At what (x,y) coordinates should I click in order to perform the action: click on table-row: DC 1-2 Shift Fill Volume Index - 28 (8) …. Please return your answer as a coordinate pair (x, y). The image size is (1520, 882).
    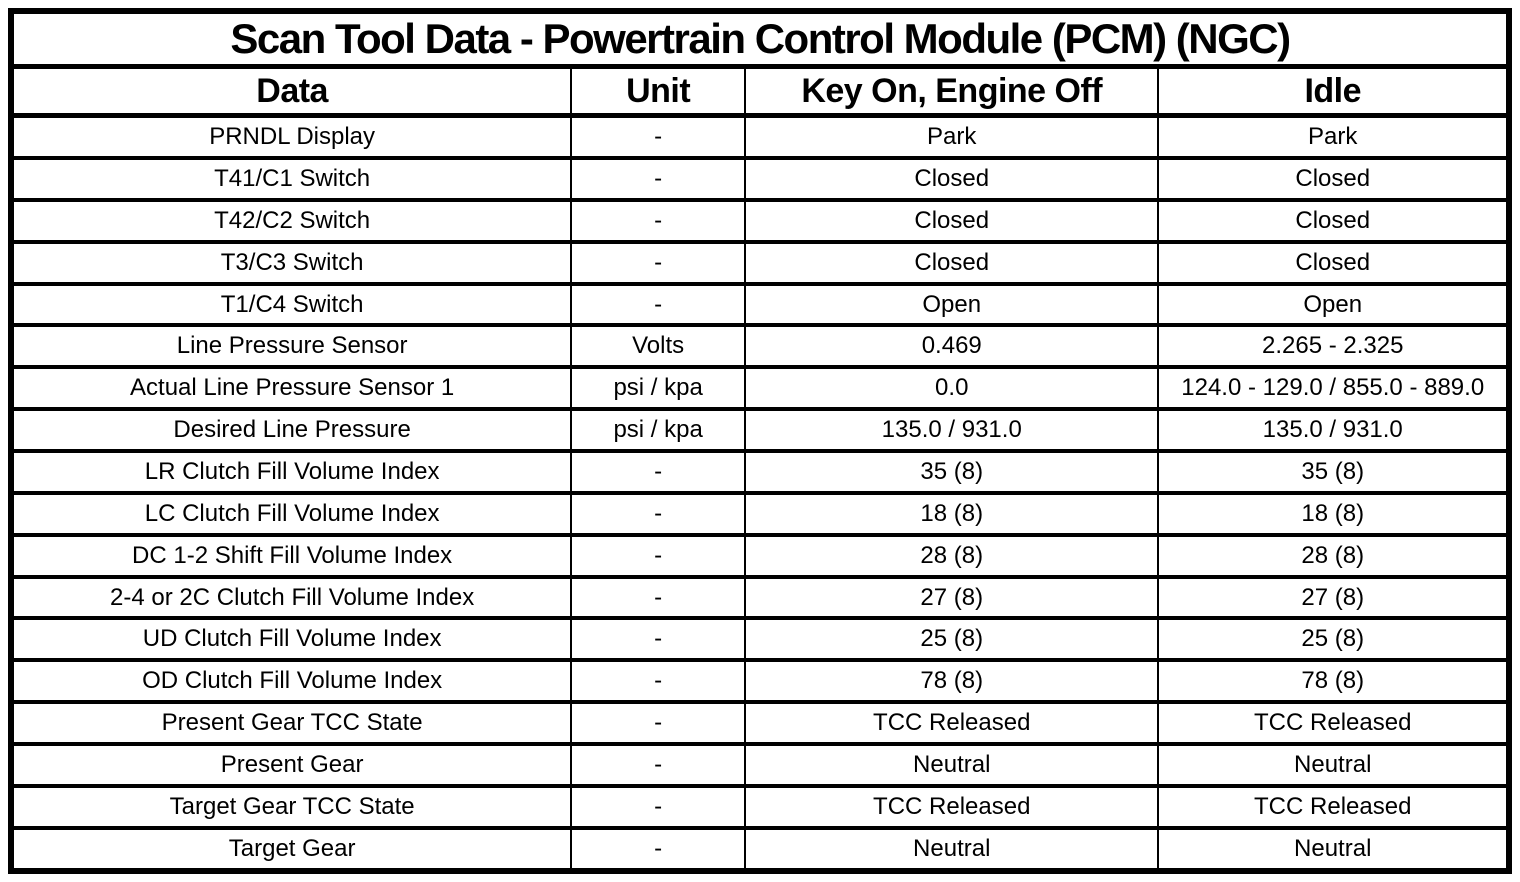
    Looking at the image, I should click on (759, 555).